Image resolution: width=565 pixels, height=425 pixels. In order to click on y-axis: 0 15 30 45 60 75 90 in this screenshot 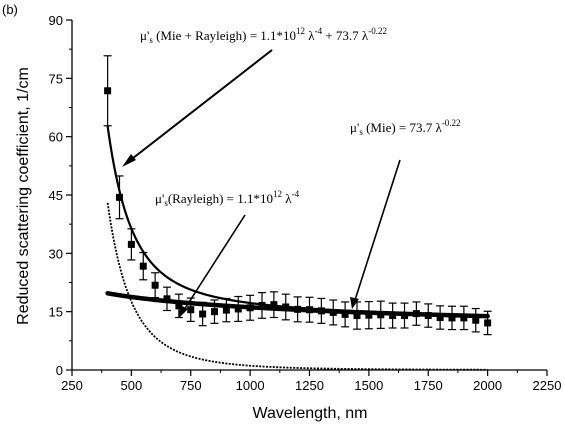, I will do `click(61, 195)`.